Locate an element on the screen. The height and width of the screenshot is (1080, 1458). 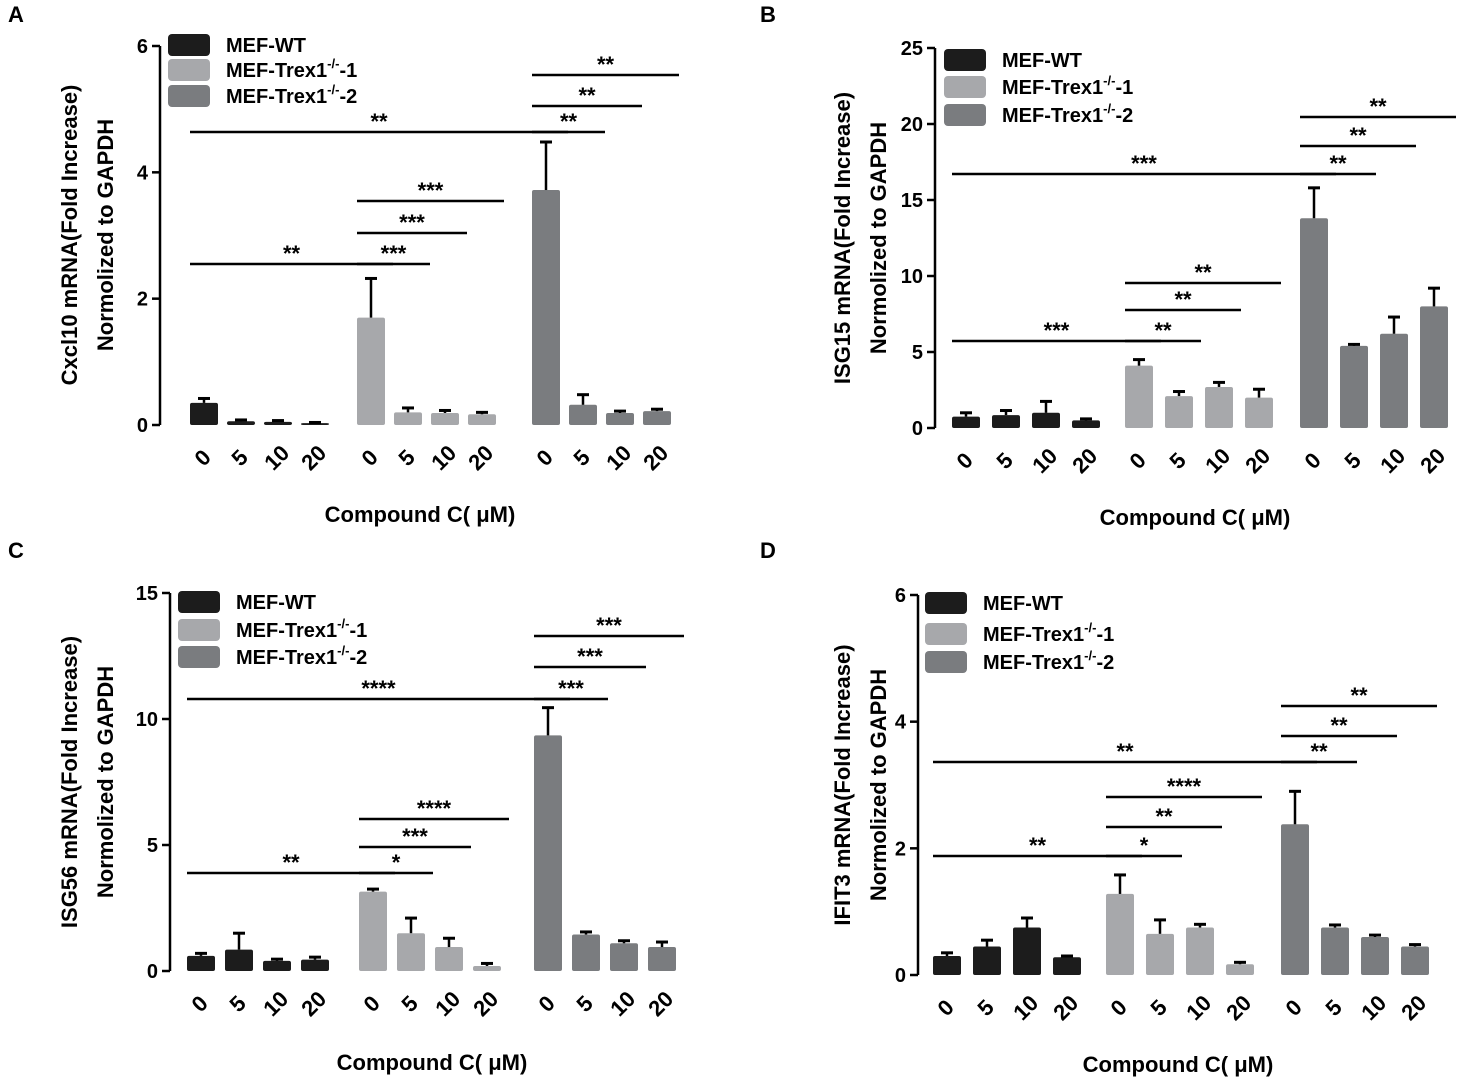
y-tick-label: 15 is located at coordinates (147, 594).